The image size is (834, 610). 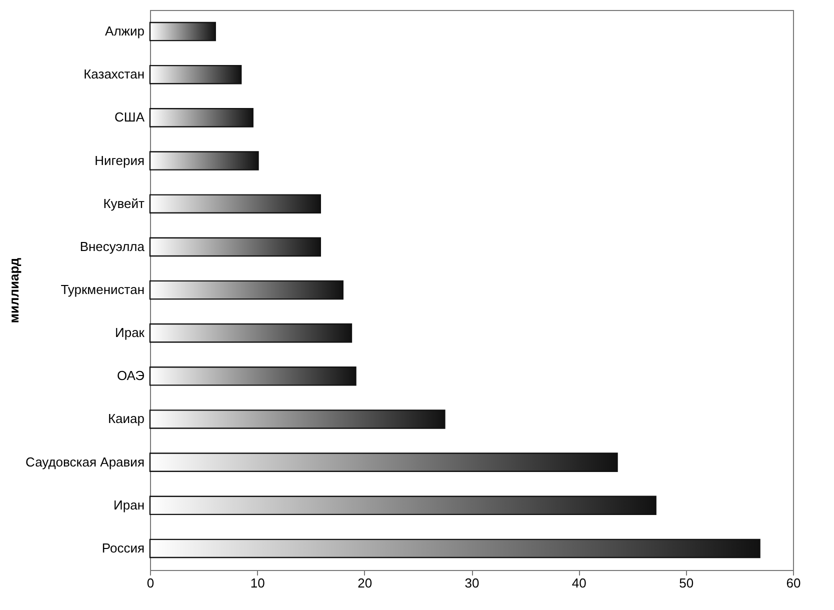 What do you see at coordinates (113, 246) in the screenshot?
I see `y-tick-label: Внесуэлла` at bounding box center [113, 246].